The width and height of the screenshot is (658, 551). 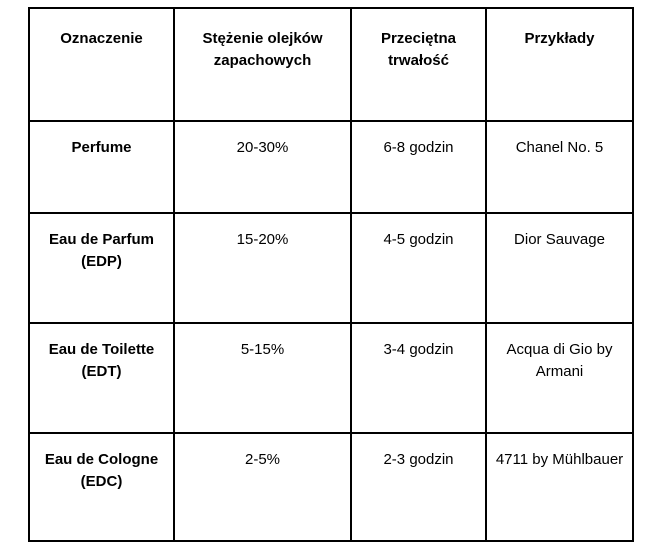 I want to click on header-designation: Oznaczenie, so click(x=101, y=64).